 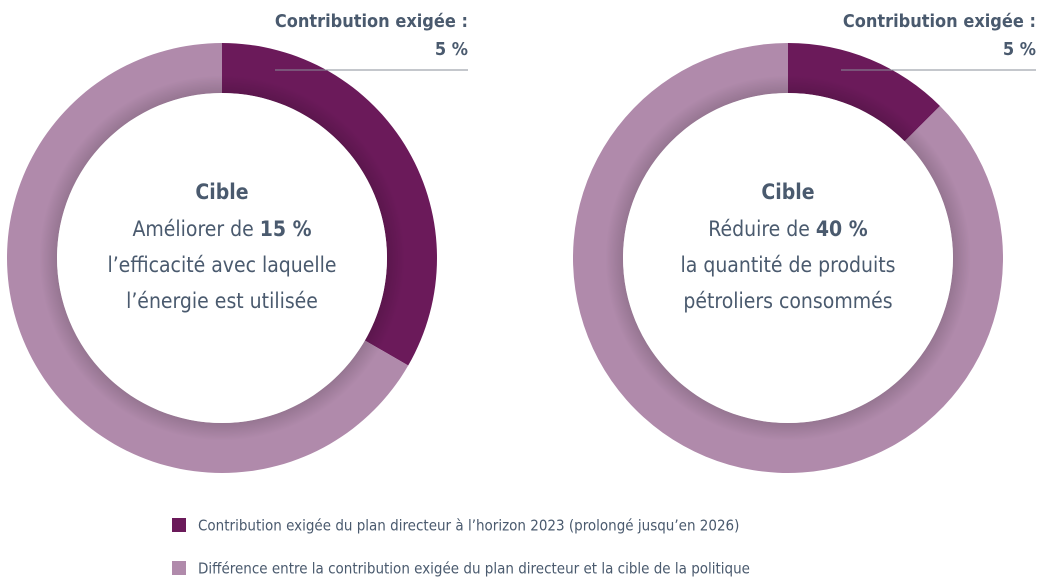 I want to click on center-target: Améliorer de 15 %, so click(x=221, y=229).